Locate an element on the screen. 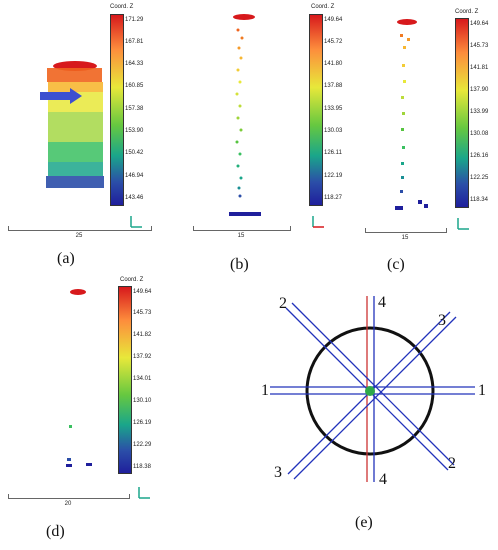 The image size is (498, 550). colorbar-tick: 118.34 is located at coordinates (479, 200).